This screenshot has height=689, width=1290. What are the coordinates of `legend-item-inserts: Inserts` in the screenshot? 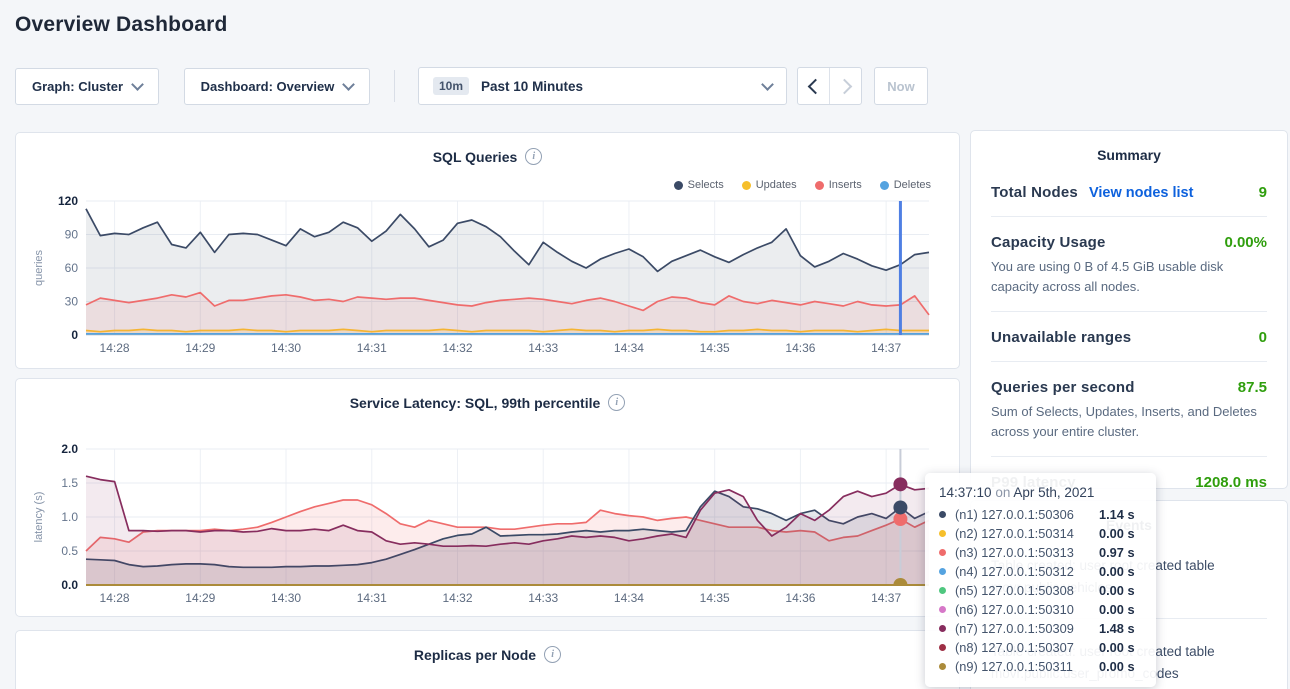 It's located at (838, 185).